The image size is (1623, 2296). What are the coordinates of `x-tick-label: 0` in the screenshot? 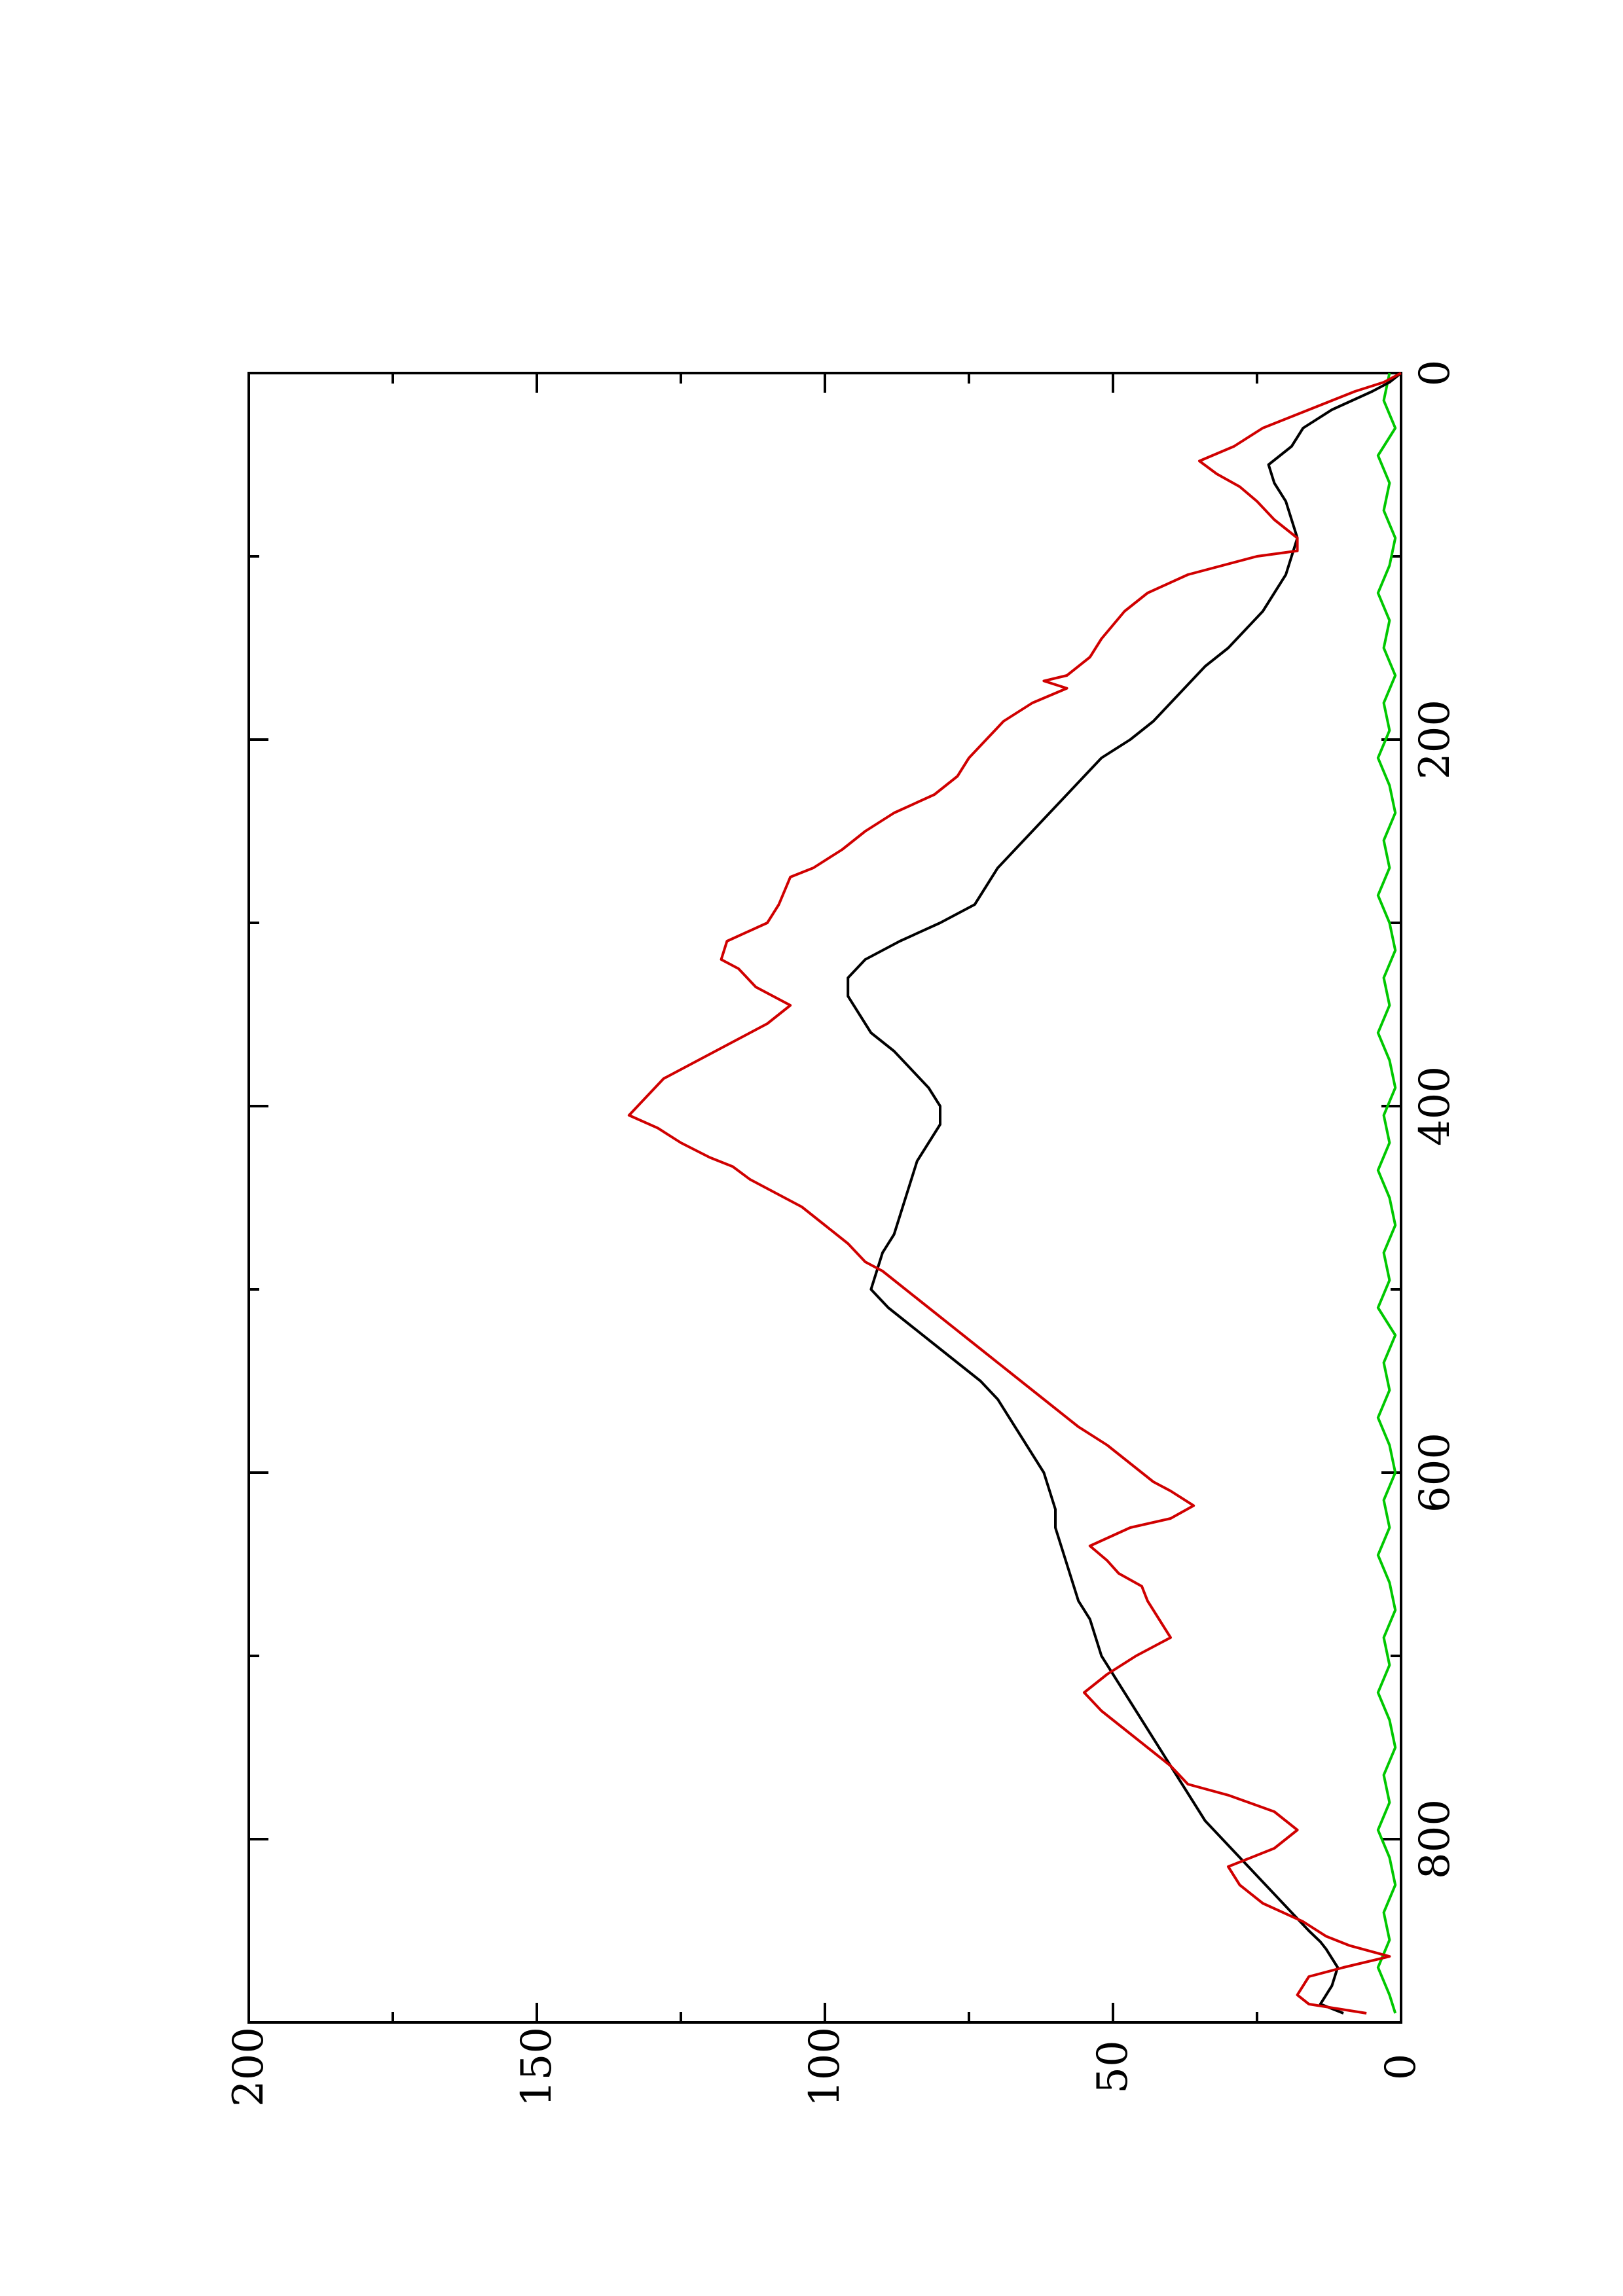 It's located at (1435, 373).